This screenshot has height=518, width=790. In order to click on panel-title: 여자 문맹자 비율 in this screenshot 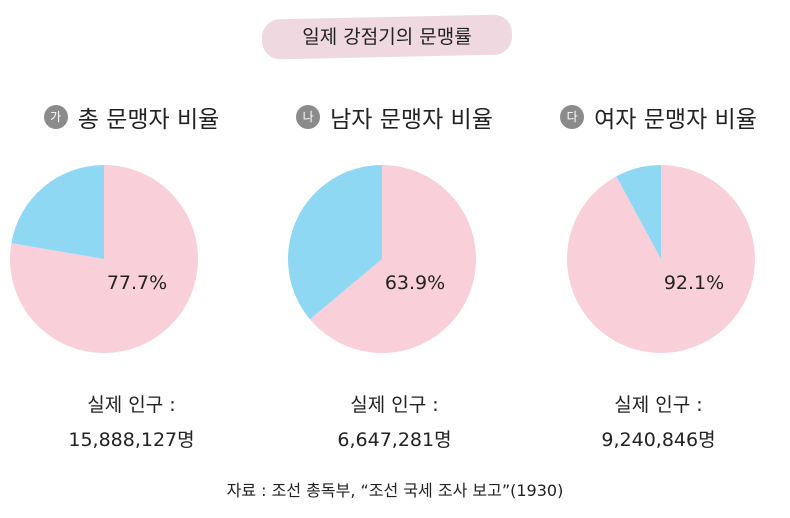, I will do `click(675, 120)`.